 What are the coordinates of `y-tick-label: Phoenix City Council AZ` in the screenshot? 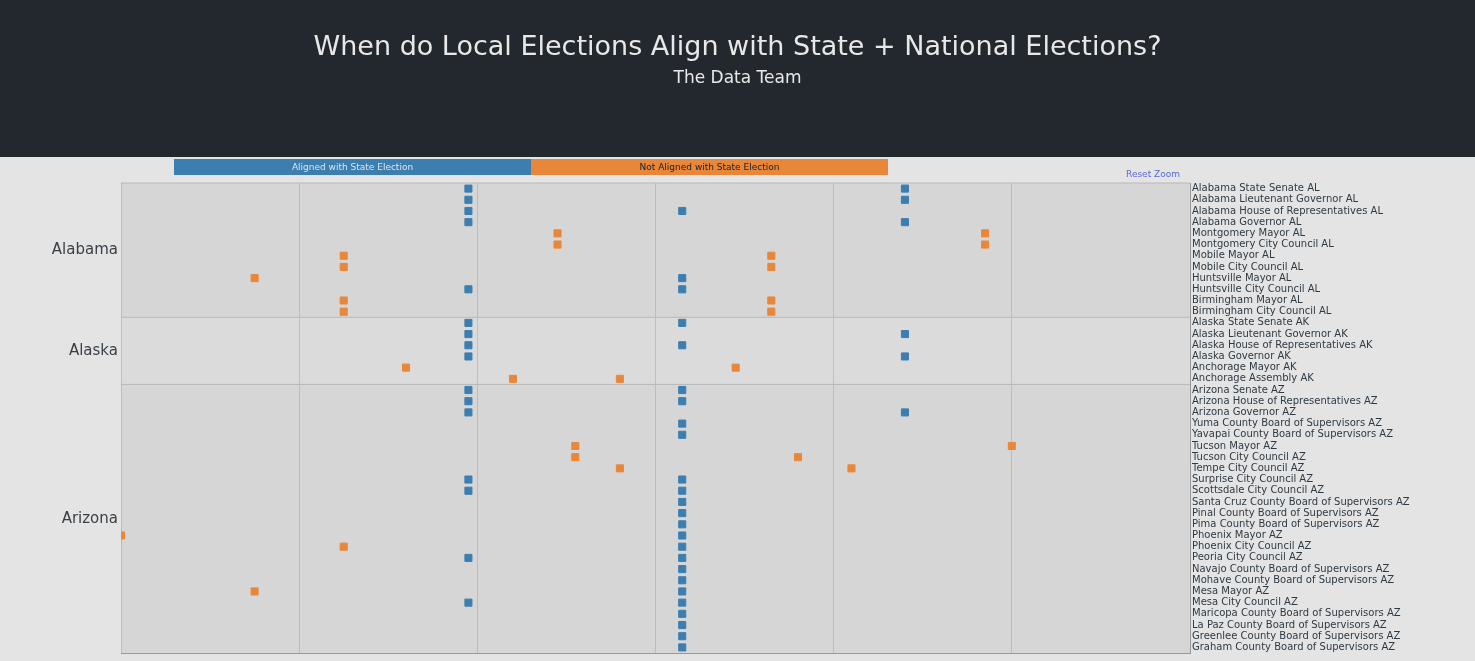 It's located at (1252, 546).